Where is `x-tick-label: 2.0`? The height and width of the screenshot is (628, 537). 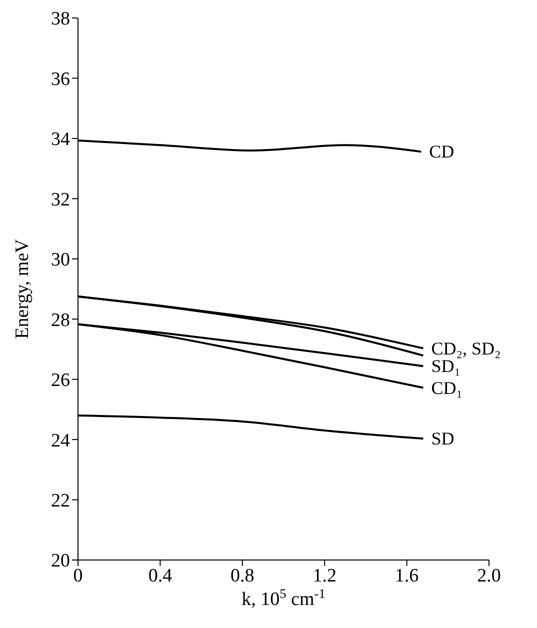 x-tick-label: 2.0 is located at coordinates (489, 575).